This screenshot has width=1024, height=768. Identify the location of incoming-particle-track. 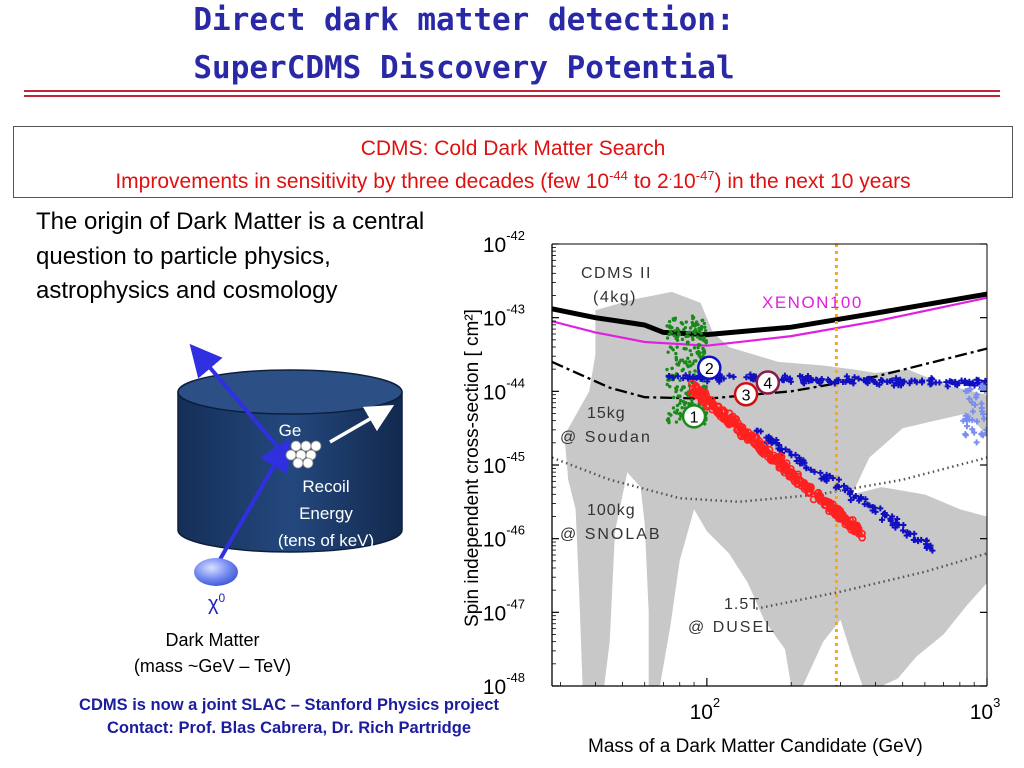
(240, 456).